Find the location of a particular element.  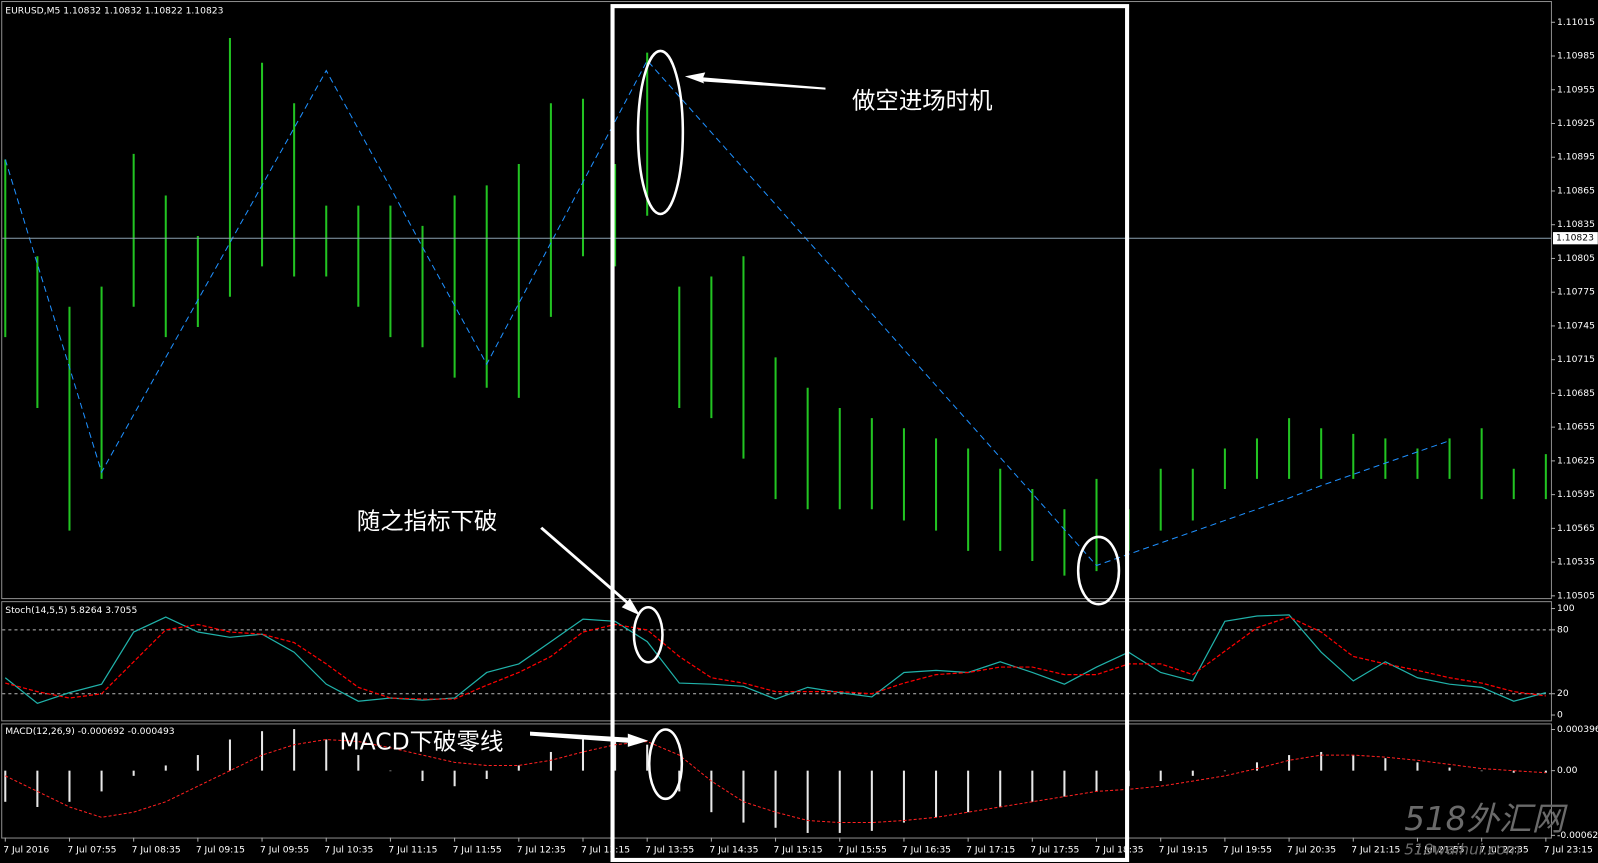

y-tick-label: 0.000396 is located at coordinates (1577, 729).